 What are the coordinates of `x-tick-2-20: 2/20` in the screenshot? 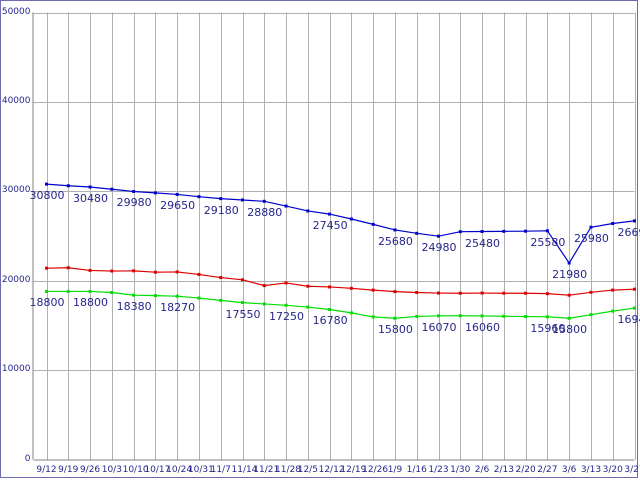 It's located at (525, 469).